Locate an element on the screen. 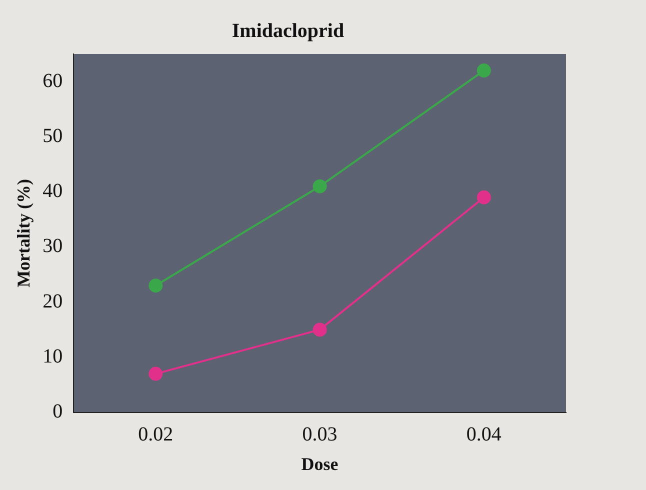 Image resolution: width=646 pixels, height=490 pixels. y-tick-label: 40 is located at coordinates (52, 191).